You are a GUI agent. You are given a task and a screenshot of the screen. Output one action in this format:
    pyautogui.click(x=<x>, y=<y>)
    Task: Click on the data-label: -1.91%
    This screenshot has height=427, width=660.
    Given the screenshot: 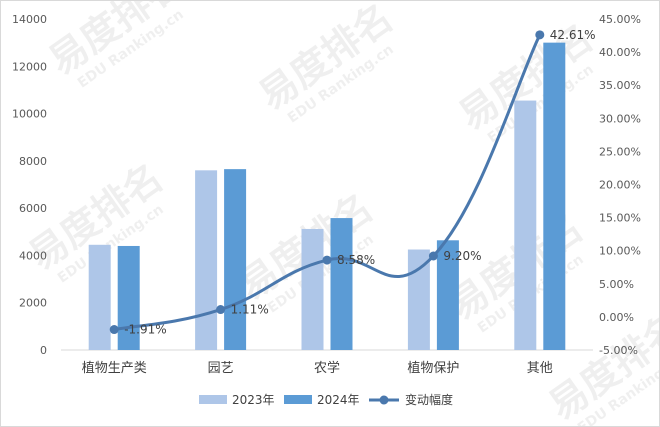 What is the action you would take?
    pyautogui.click(x=145, y=330)
    